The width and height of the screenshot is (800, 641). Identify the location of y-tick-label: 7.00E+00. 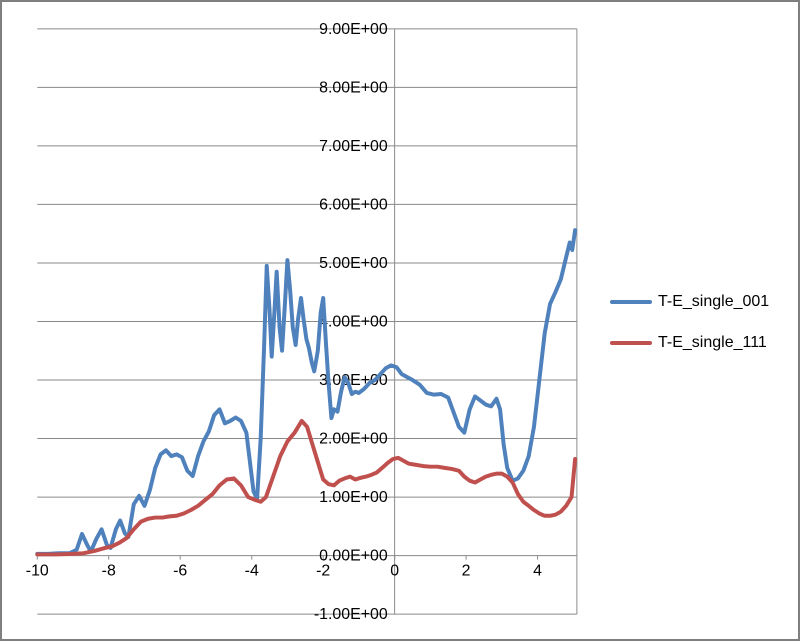
(353, 146).